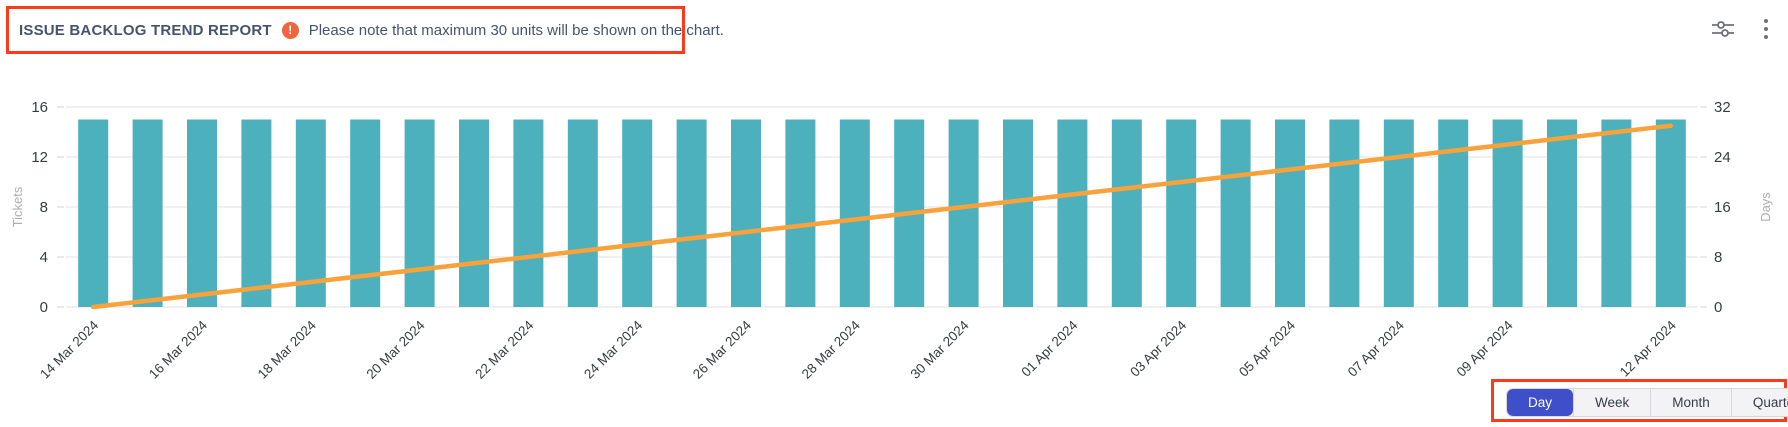 The height and width of the screenshot is (427, 1788). What do you see at coordinates (528, 213) in the screenshot?
I see `bar-22 Mar 2024` at bounding box center [528, 213].